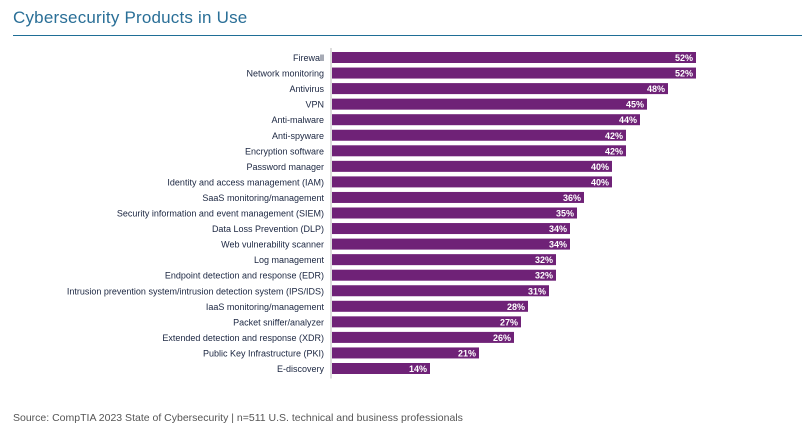  What do you see at coordinates (297, 120) in the screenshot?
I see `category-label: Anti-malware` at bounding box center [297, 120].